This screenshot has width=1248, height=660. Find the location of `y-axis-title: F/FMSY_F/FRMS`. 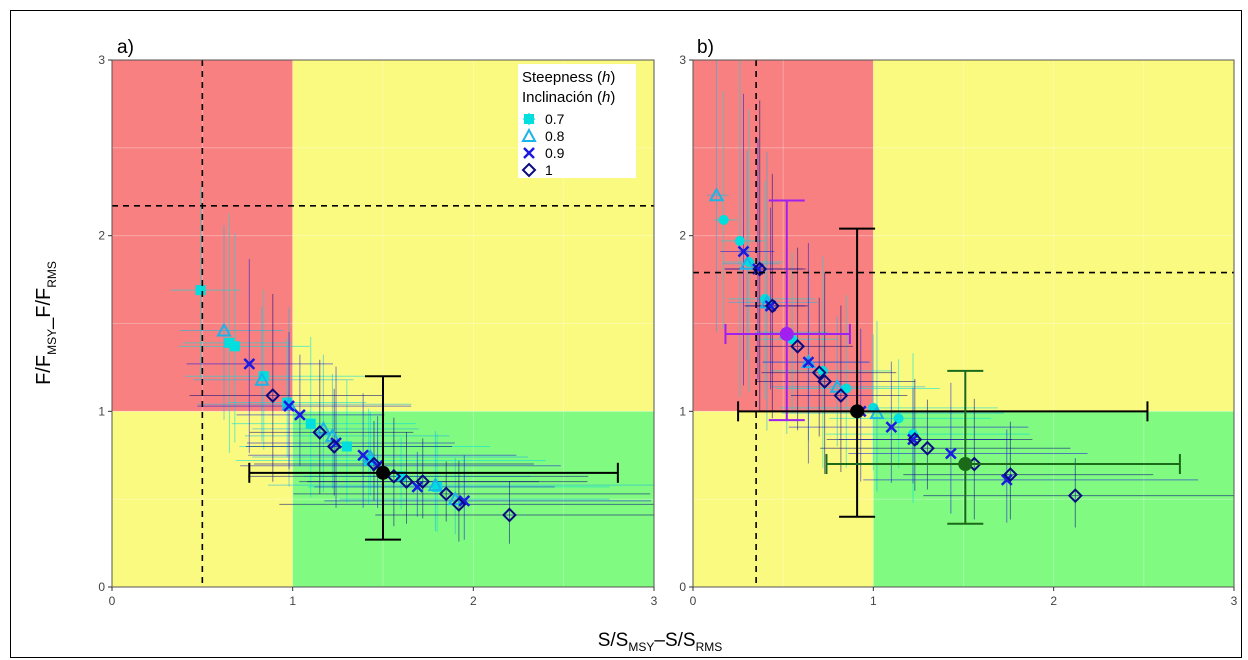

y-axis-title: F/FMSY_F/FRMS is located at coordinates (46, 323).